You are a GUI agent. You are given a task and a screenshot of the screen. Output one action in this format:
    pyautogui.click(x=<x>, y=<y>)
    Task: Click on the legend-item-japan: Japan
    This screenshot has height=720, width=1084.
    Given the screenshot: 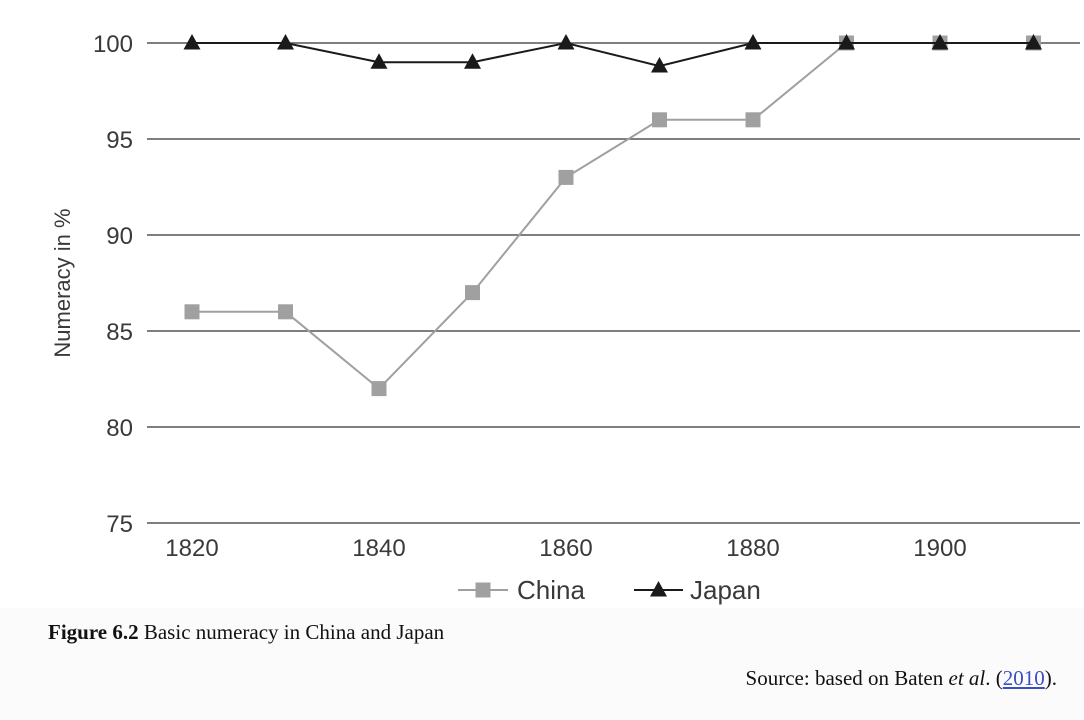 What is the action you would take?
    pyautogui.click(x=697, y=590)
    